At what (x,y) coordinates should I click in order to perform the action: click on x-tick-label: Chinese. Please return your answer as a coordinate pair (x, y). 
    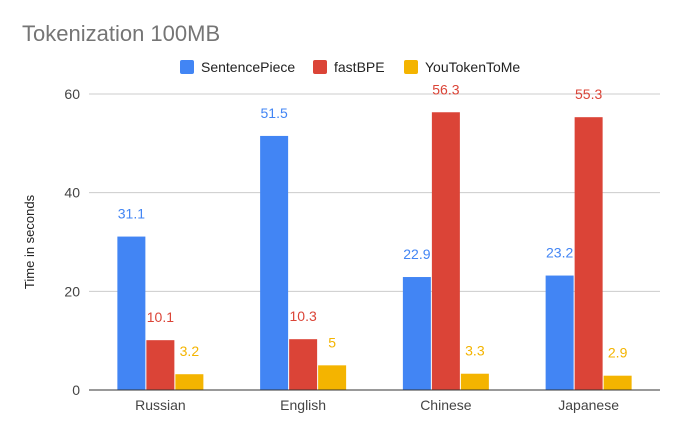
    Looking at the image, I should click on (446, 405).